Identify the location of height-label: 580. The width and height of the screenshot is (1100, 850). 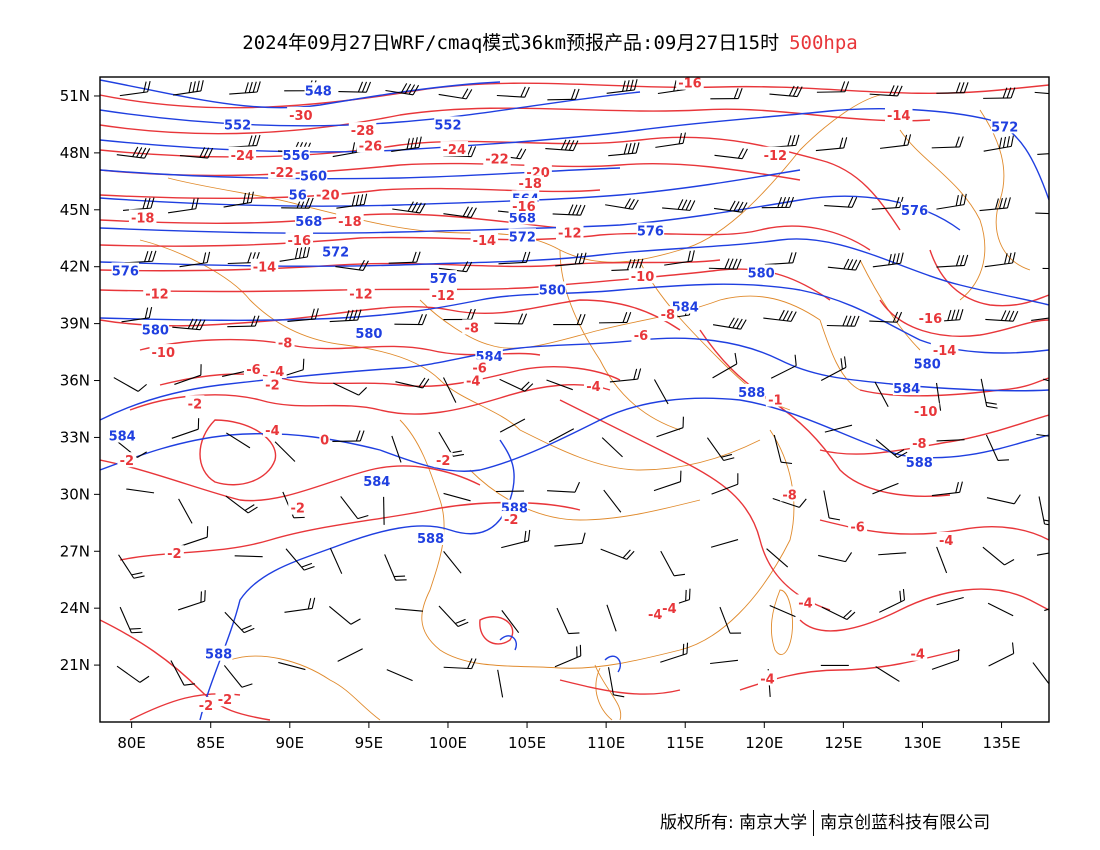
(155, 330).